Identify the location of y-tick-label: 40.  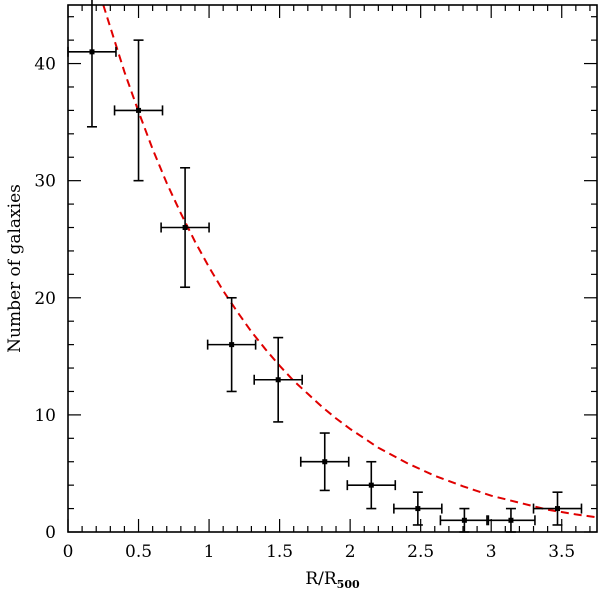
(45, 65).